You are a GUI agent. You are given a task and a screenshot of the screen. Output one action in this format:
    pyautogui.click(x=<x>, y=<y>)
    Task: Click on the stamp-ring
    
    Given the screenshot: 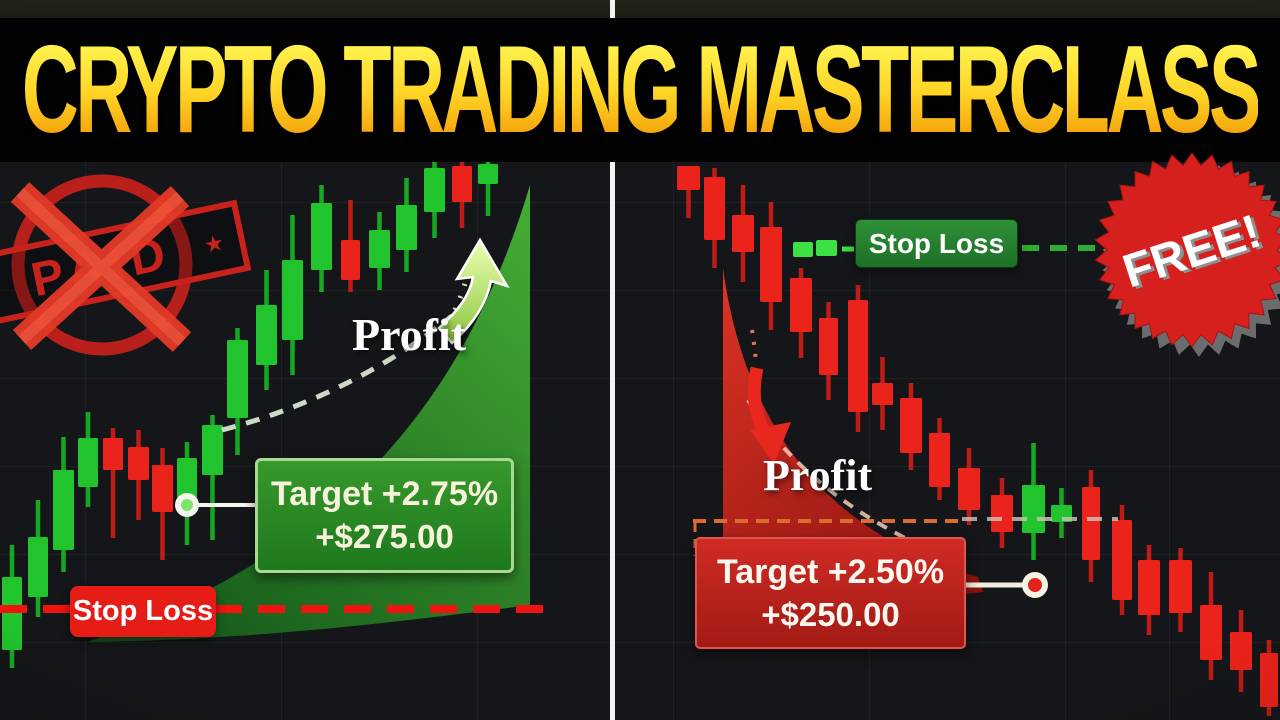 What is the action you would take?
    pyautogui.click(x=102, y=265)
    